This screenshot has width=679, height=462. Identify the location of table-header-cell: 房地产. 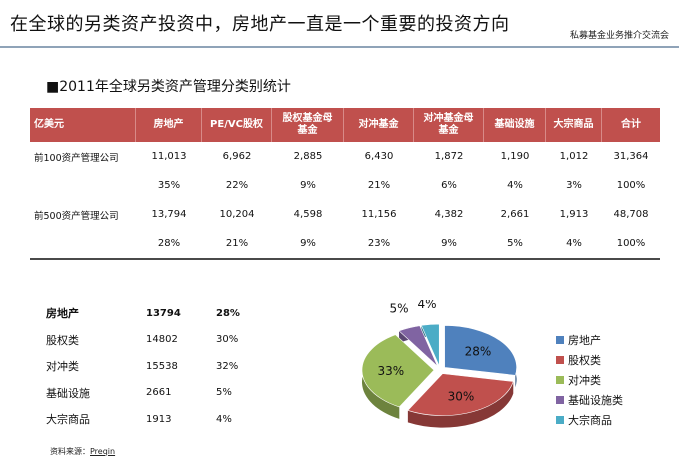
(169, 125).